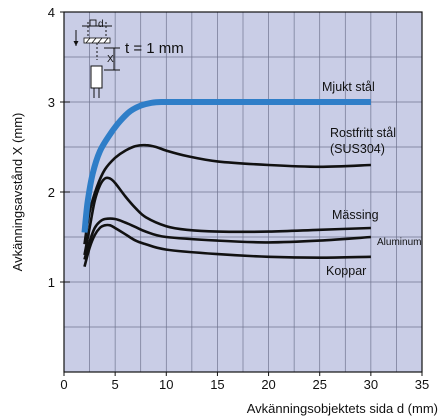 The width and height of the screenshot is (443, 420). I want to click on inset-square-symbol, so click(93, 23).